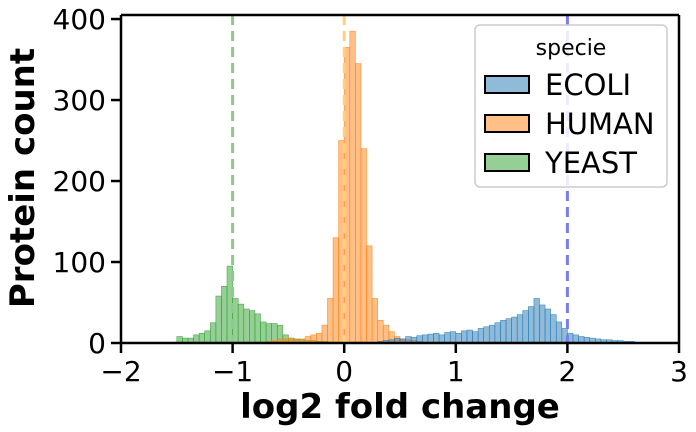 This screenshot has width=696, height=432. Describe the element at coordinates (23, 178) in the screenshot. I see `y-axis-title: Protein count` at that location.